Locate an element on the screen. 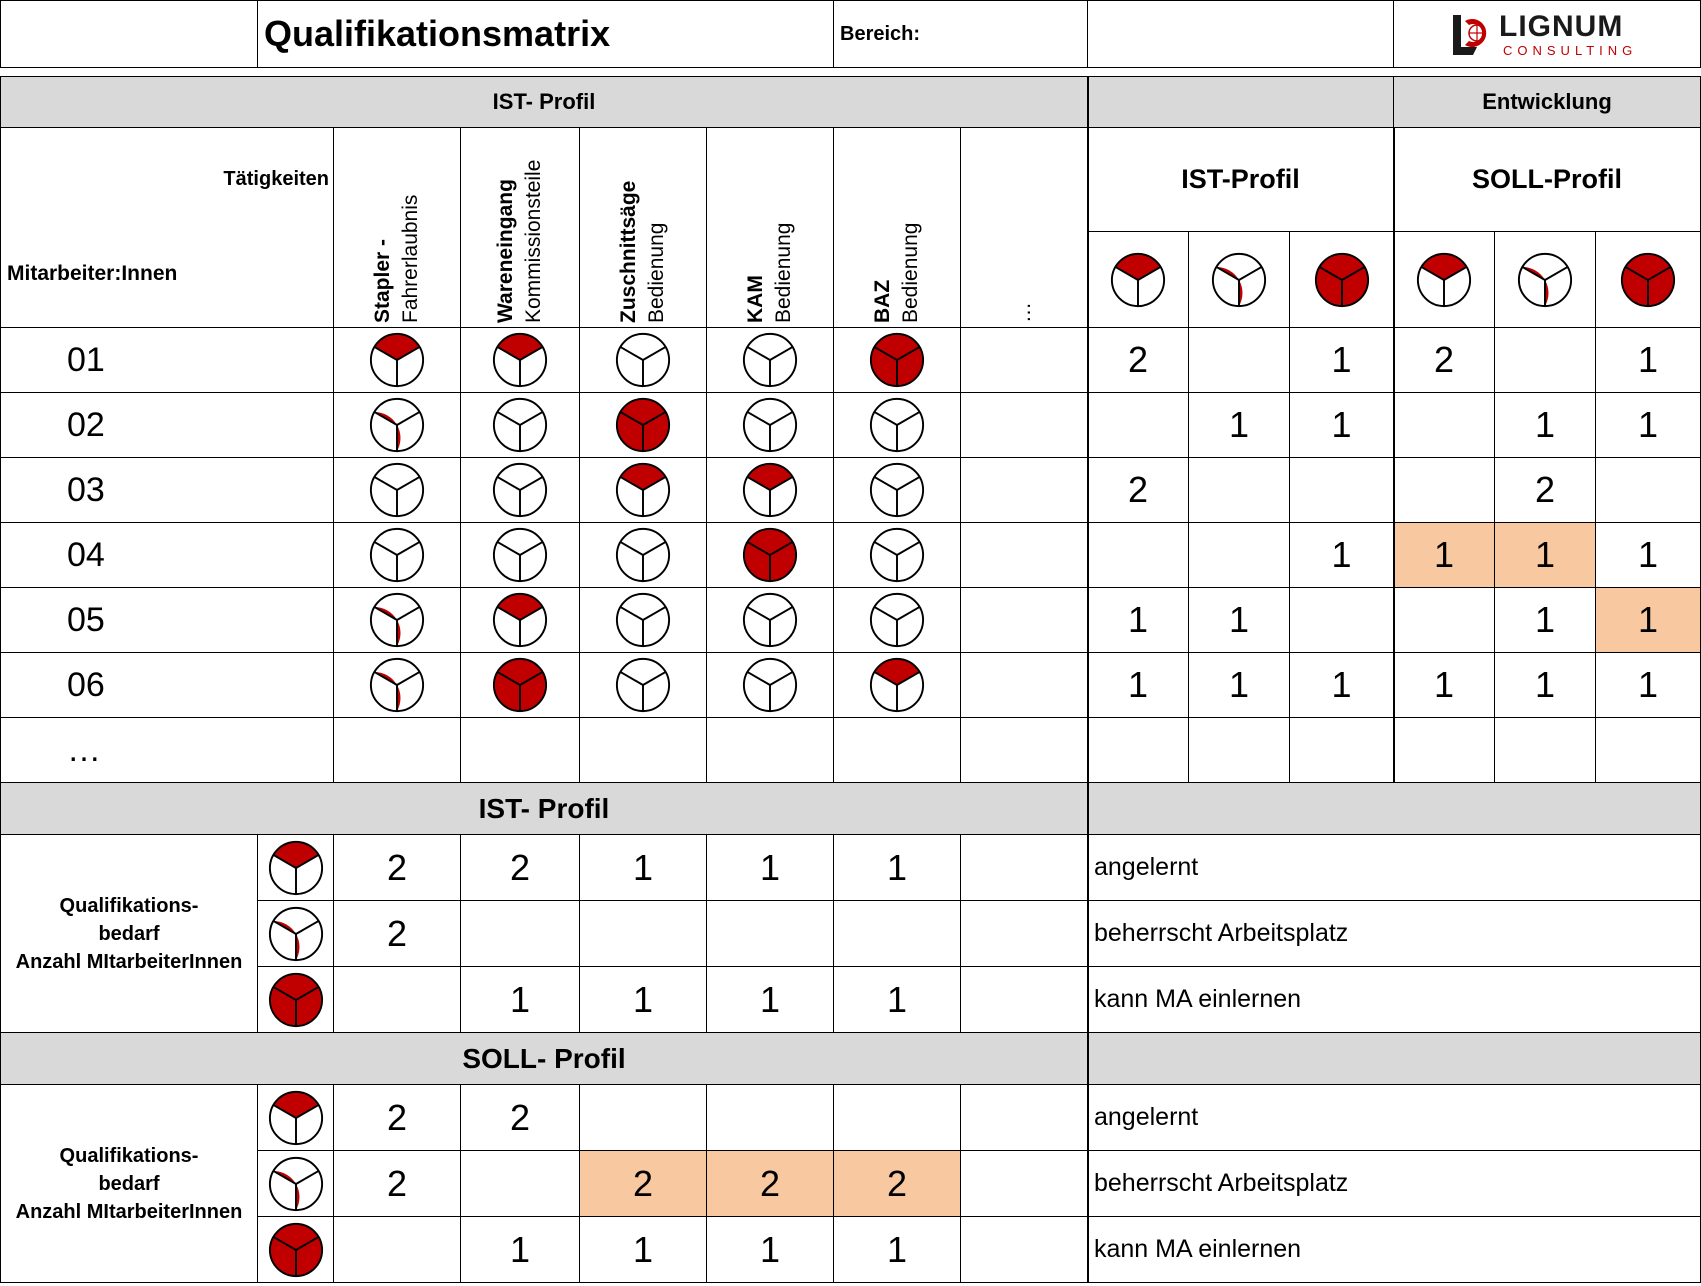 Image resolution: width=1701 pixels, height=1286 pixels. bereich-value is located at coordinates (1241, 34).